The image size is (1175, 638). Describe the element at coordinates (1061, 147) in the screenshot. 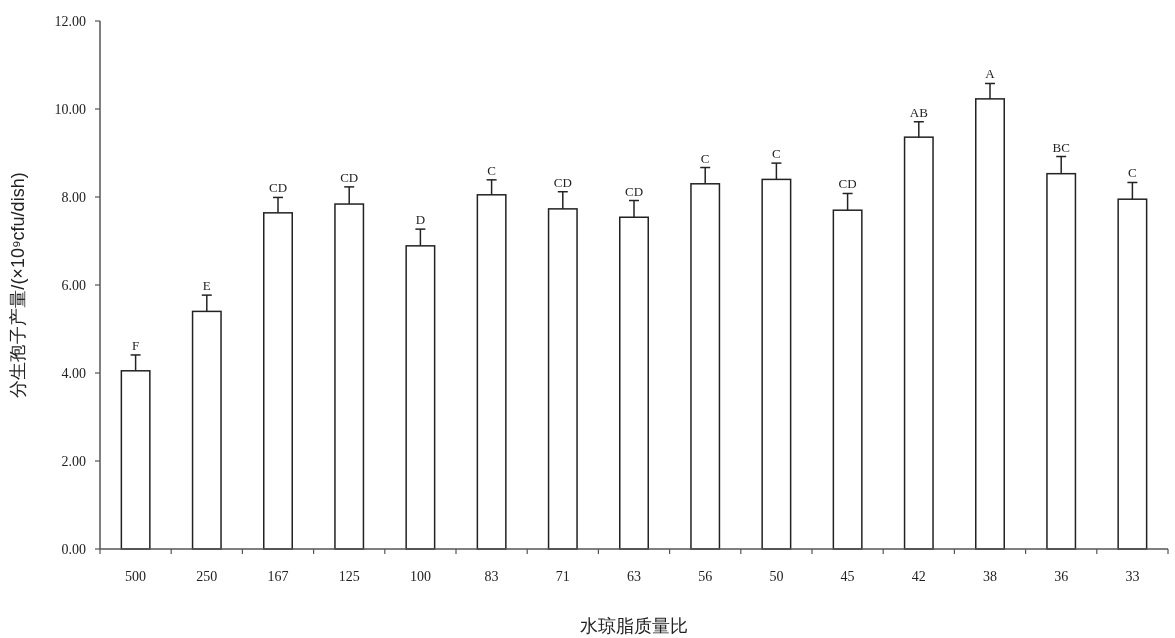

I see `annotation: BC` at that location.